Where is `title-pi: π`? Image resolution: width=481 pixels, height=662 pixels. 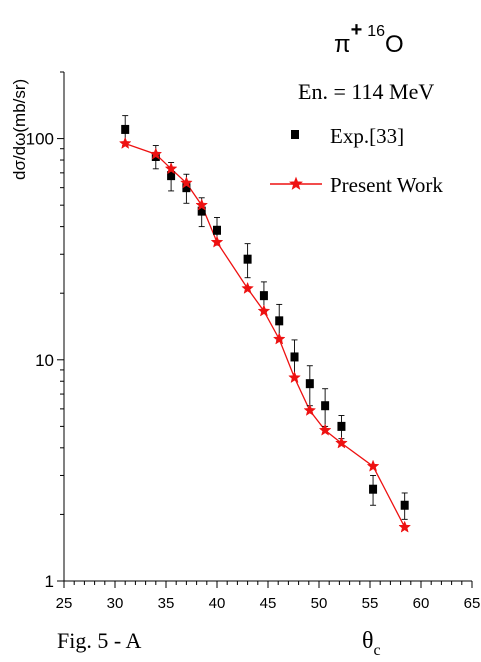 title-pi: π is located at coordinates (342, 44).